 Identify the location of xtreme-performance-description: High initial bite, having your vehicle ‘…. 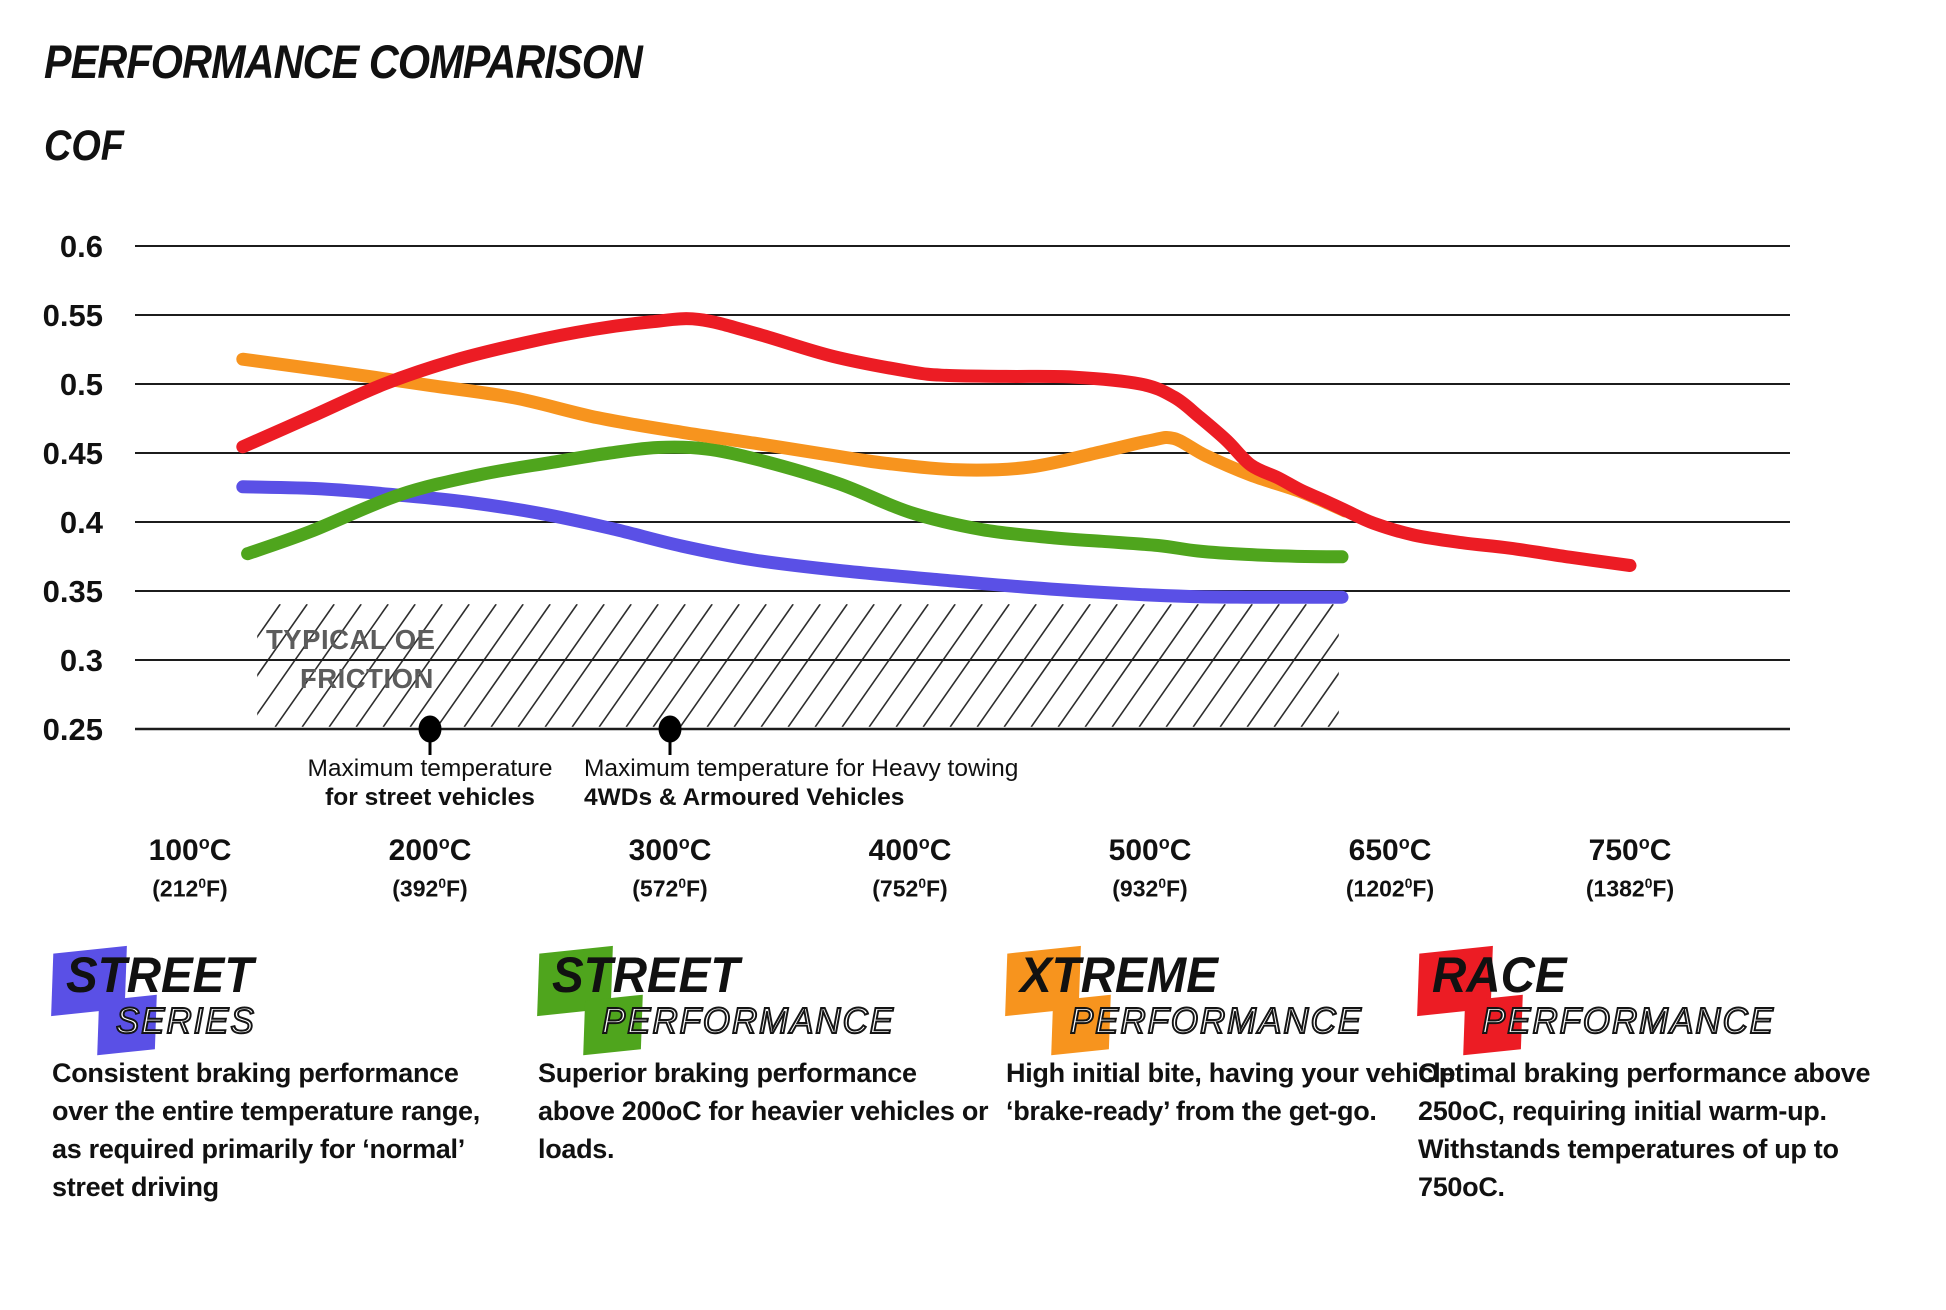
(1231, 1092).